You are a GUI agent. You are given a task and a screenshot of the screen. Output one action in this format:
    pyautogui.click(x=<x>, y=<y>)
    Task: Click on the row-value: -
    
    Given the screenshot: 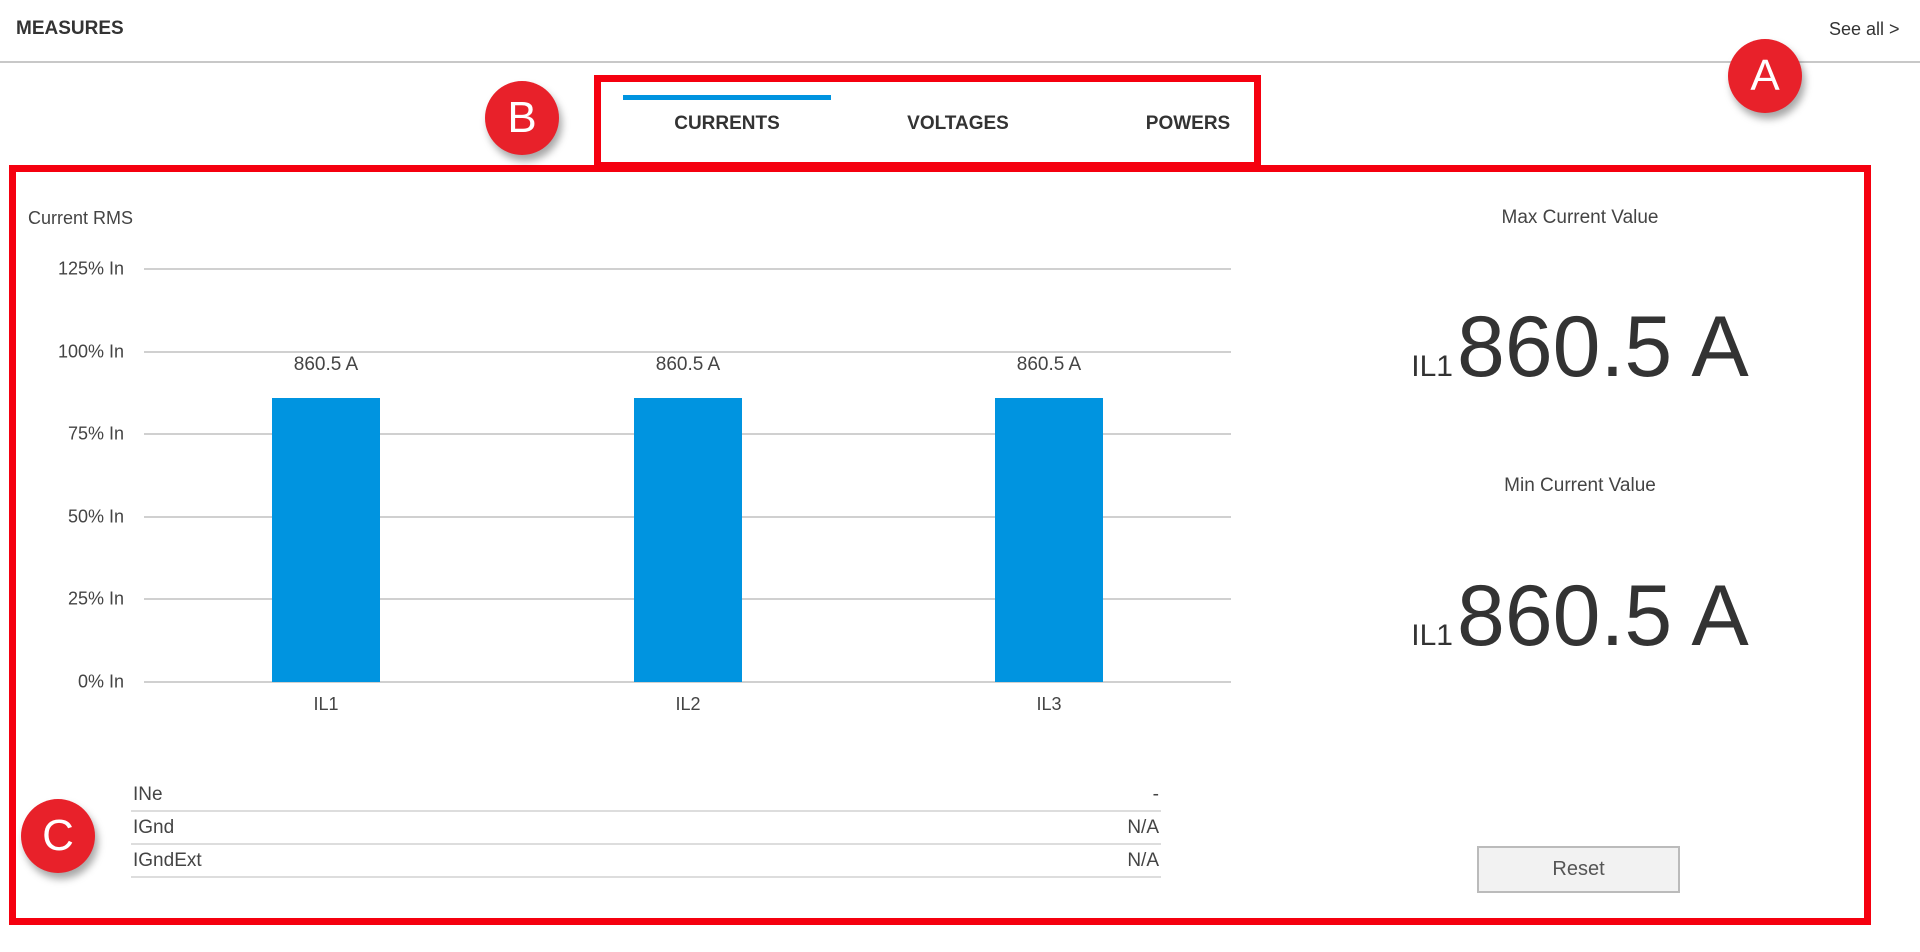 What is the action you would take?
    pyautogui.click(x=1155, y=794)
    